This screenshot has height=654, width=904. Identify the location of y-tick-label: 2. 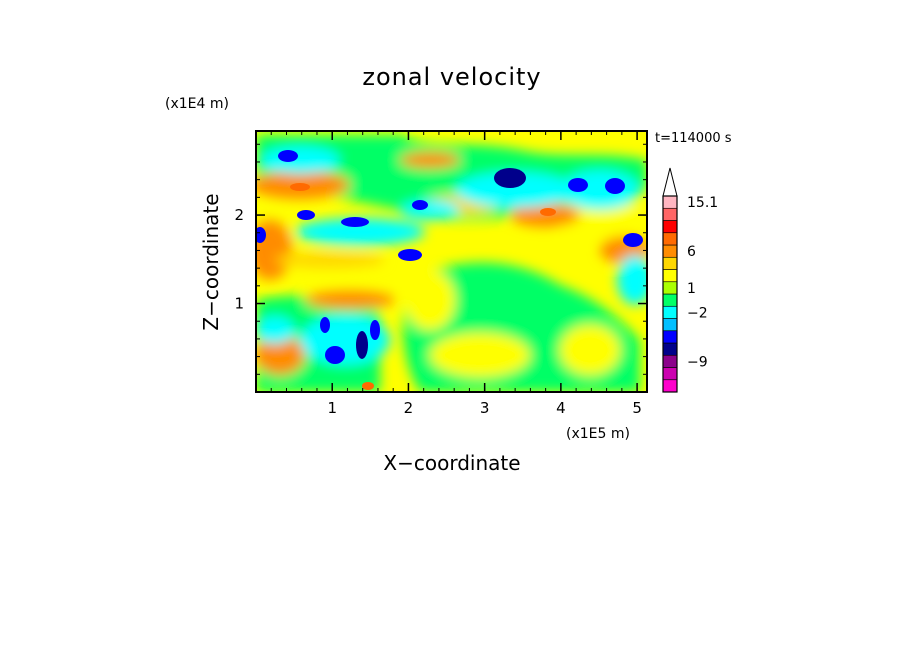
(239, 215).